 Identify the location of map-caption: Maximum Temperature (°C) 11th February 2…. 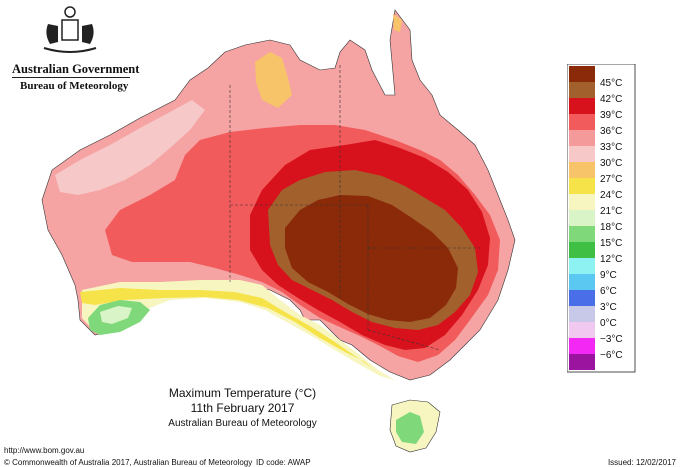
(242, 408).